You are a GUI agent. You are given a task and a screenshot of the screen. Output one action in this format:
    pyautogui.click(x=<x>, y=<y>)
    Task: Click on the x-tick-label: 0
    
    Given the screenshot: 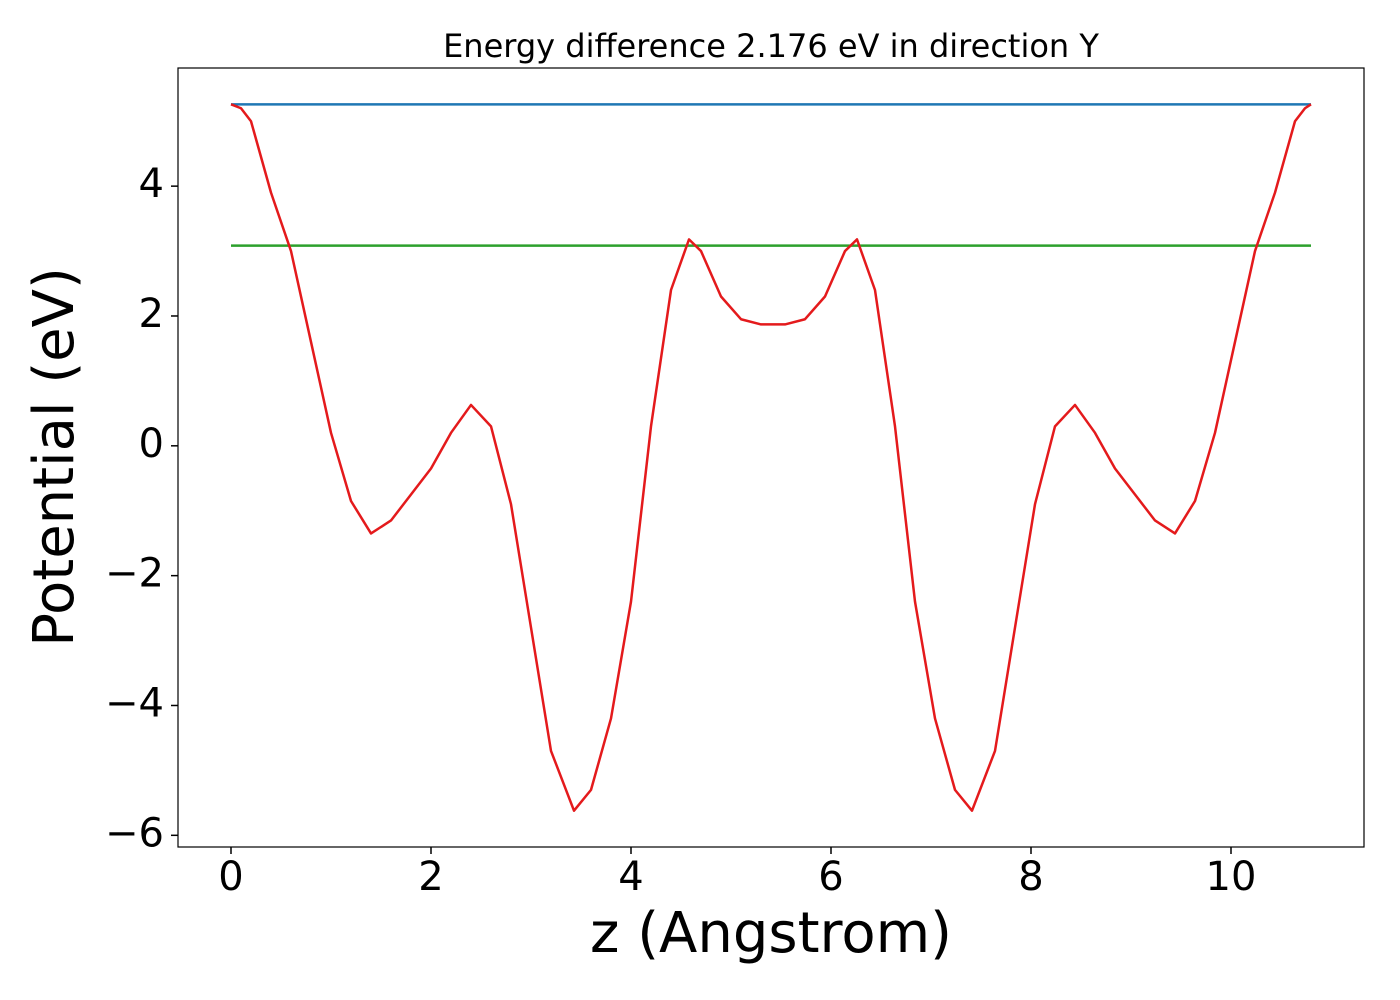 What is the action you would take?
    pyautogui.click(x=230, y=877)
    